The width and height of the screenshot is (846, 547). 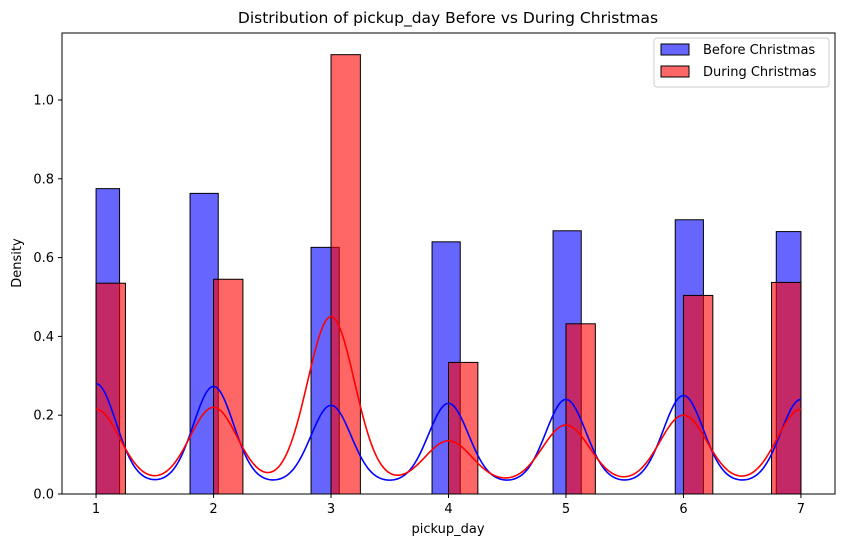 I want to click on y-tick-label: 0.0, so click(x=43, y=495).